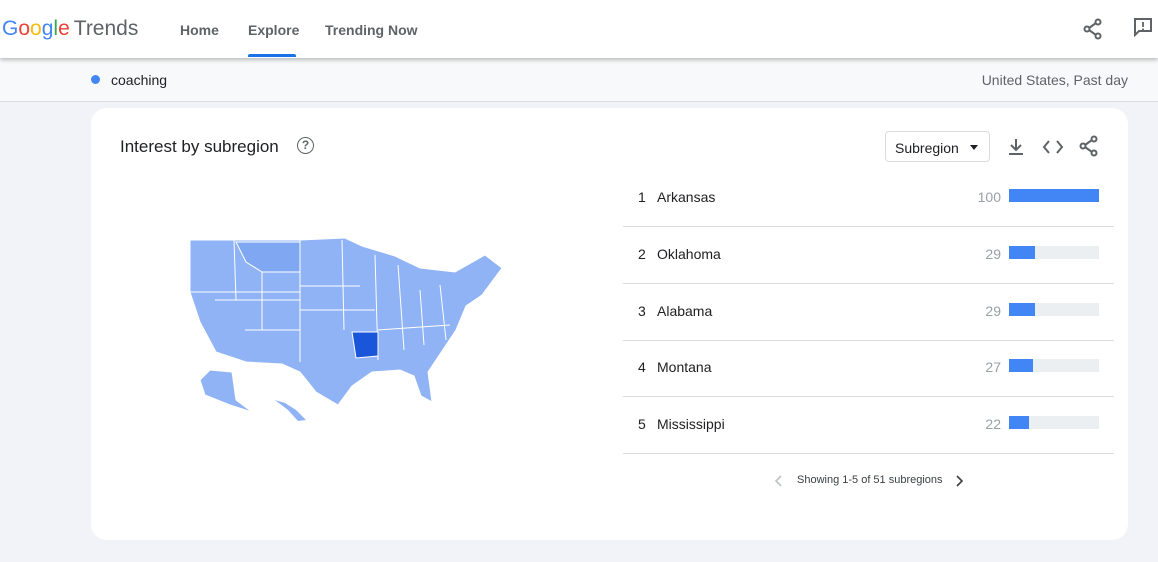 Image resolution: width=1158 pixels, height=562 pixels. Describe the element at coordinates (868, 312) in the screenshot. I see `list-row: 3 Alabama 29` at that location.